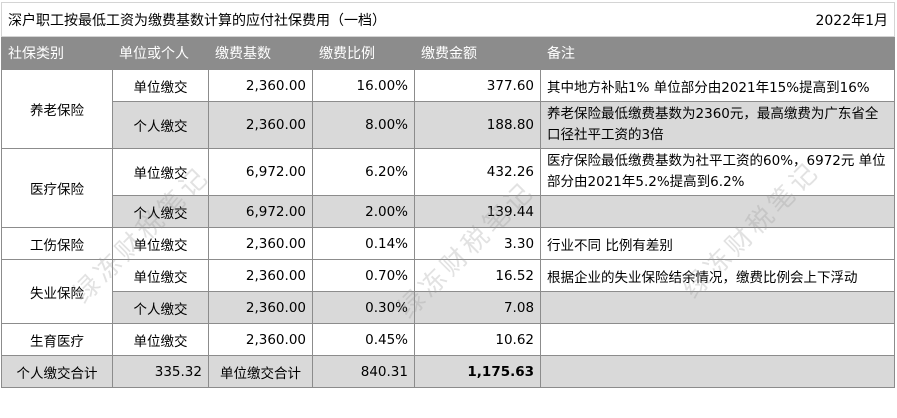  Describe the element at coordinates (477, 172) in the screenshot. I see `amount-cell: 432.26` at that location.